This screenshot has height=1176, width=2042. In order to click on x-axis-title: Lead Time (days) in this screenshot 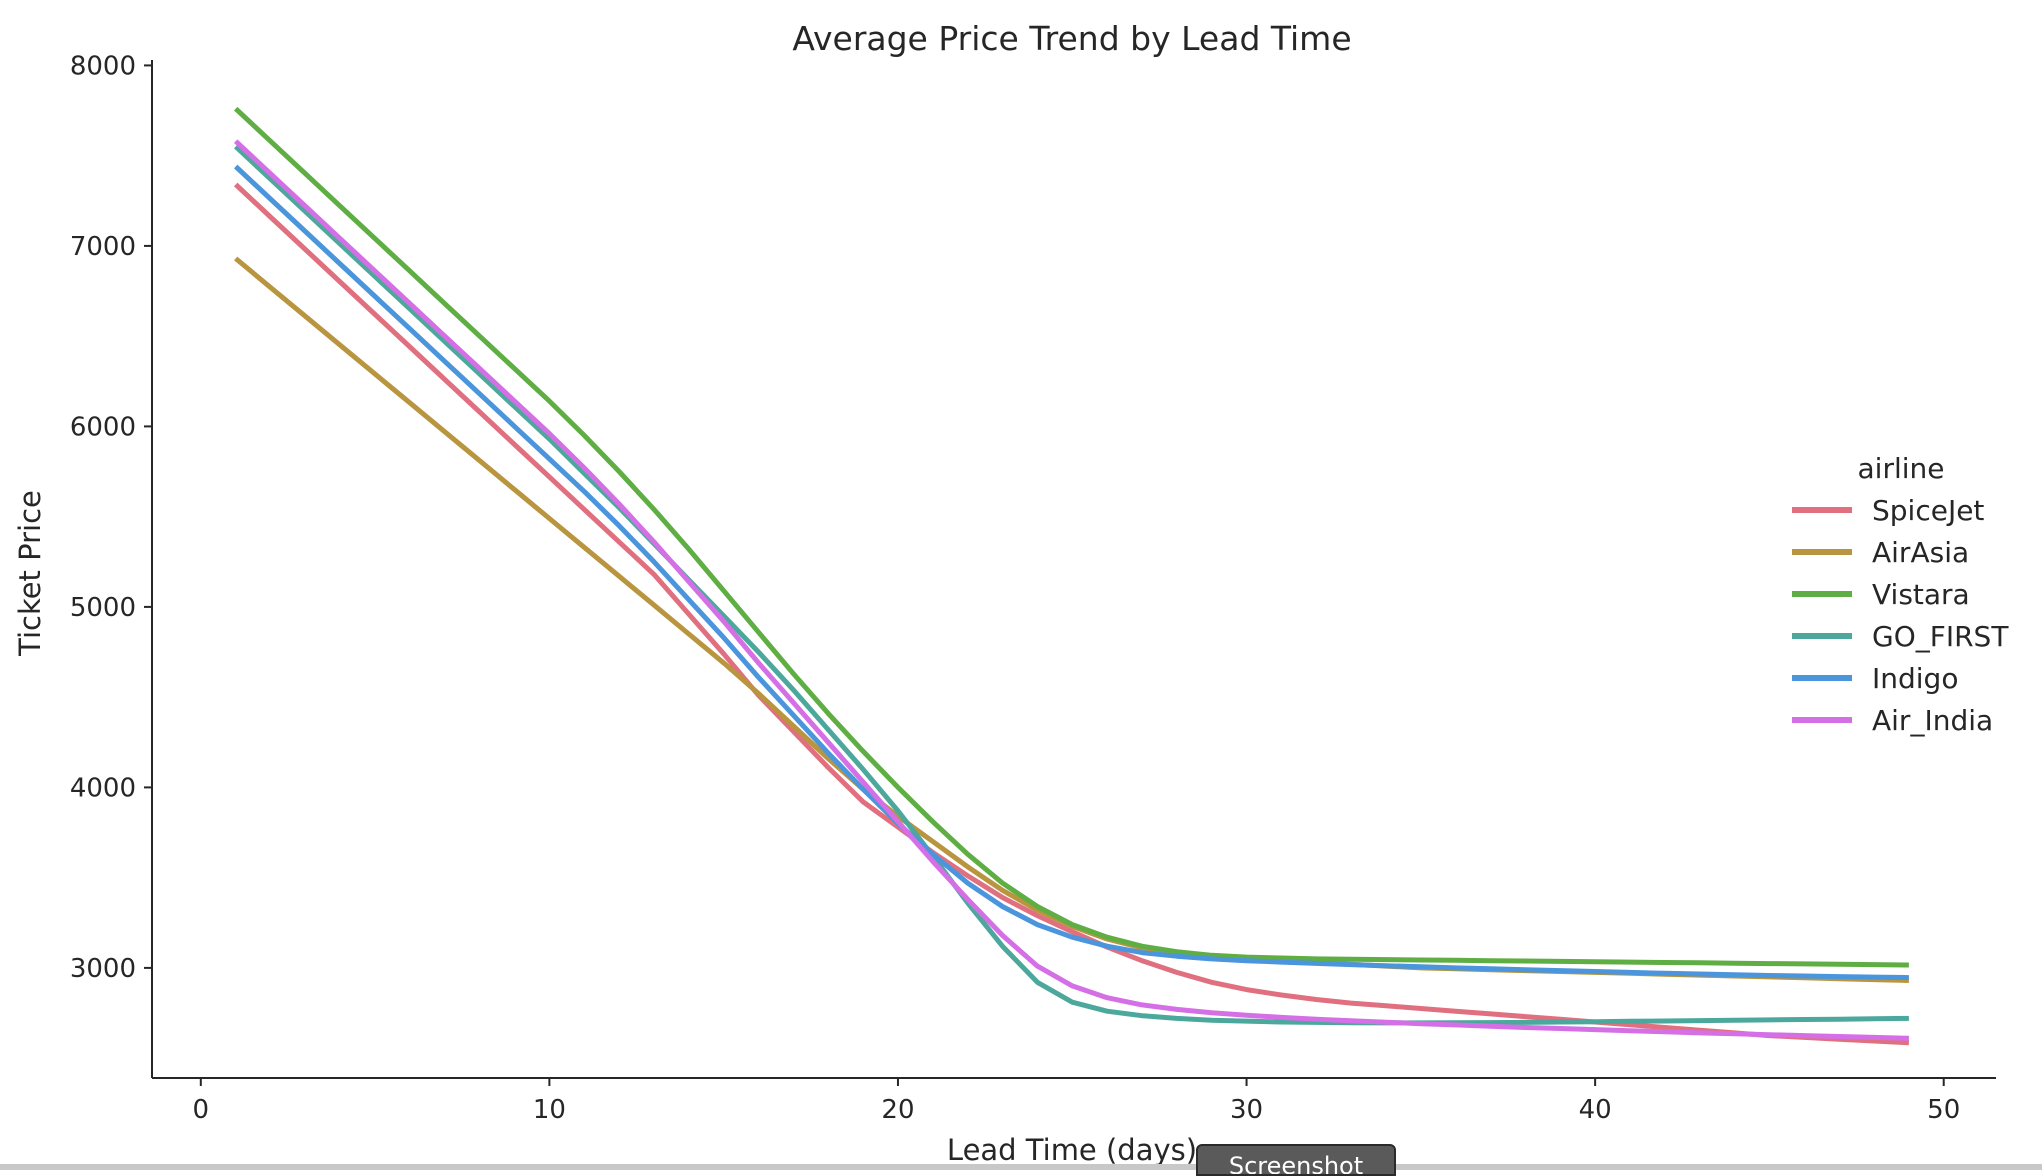, I will do `click(1072, 1150)`.